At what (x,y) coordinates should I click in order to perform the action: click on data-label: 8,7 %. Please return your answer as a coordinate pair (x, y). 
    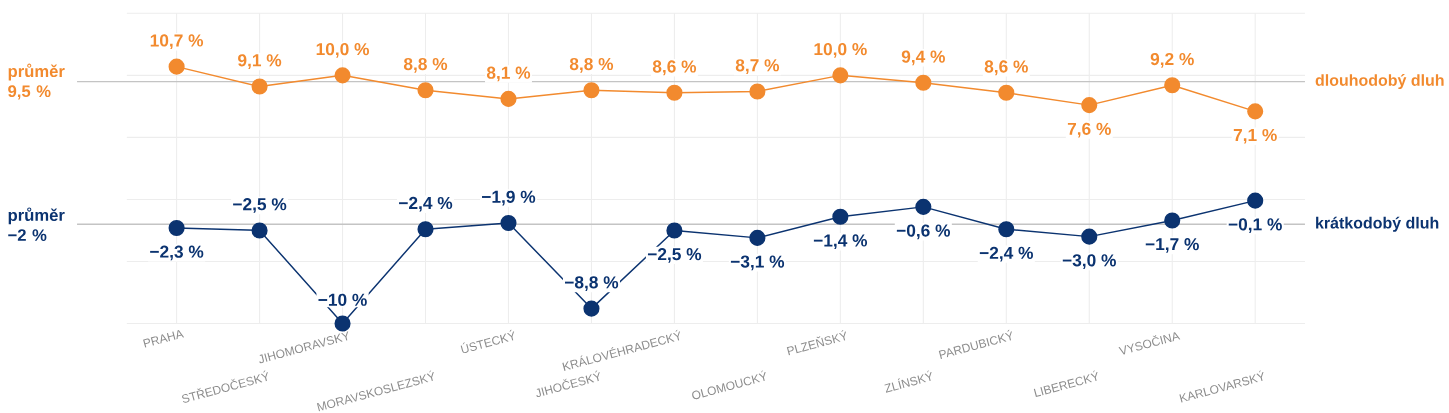
    Looking at the image, I should click on (757, 66).